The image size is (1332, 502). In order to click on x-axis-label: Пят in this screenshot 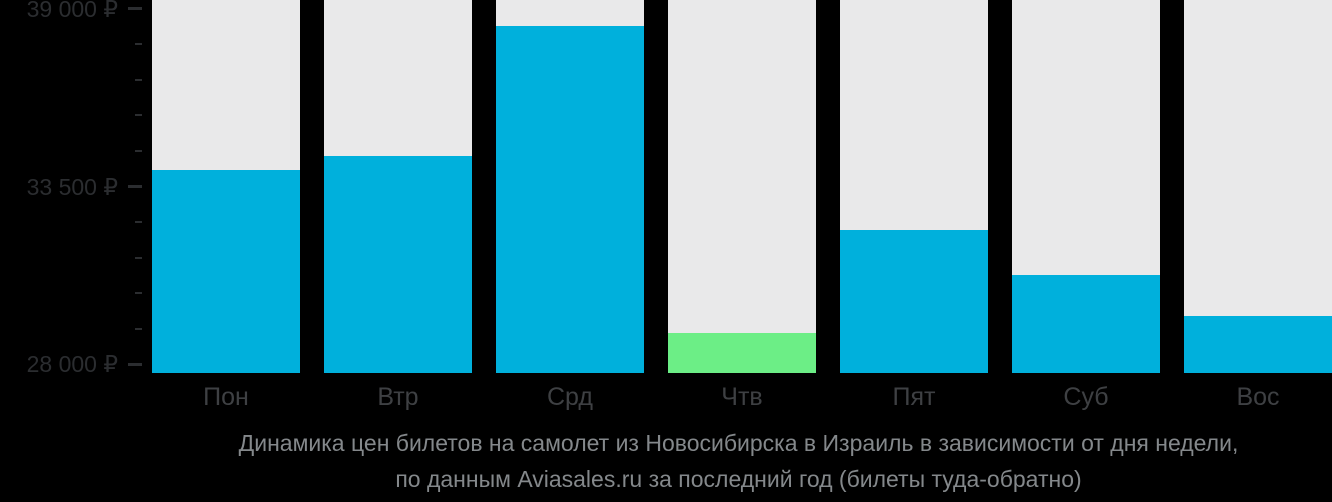, I will do `click(914, 397)`.